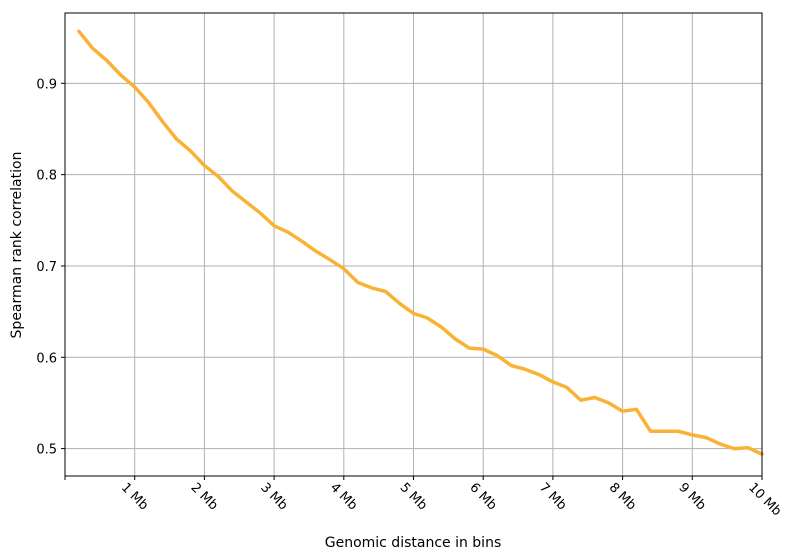 The image size is (794, 559). Describe the element at coordinates (46, 358) in the screenshot. I see `y-tick-label: 0.6` at that location.